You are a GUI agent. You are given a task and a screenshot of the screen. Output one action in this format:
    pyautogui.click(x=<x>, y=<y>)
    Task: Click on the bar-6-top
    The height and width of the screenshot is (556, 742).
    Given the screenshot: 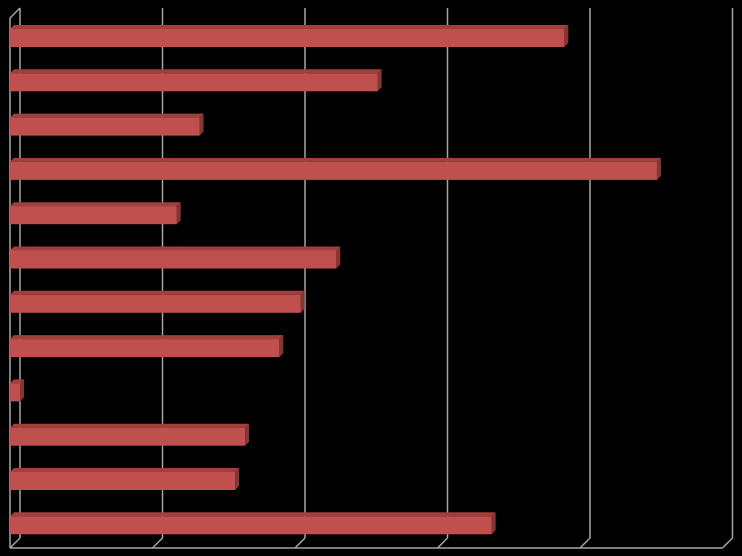 What is the action you would take?
    pyautogui.click(x=175, y=248)
    